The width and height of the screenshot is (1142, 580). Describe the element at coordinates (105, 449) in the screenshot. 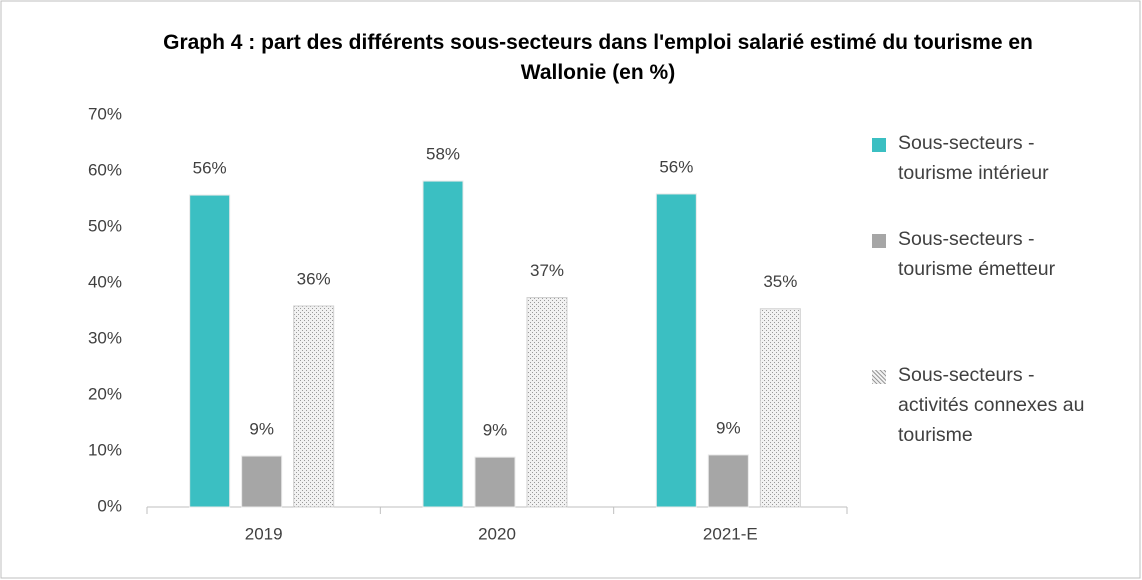

I see `y-tick-label: 10%` at that location.